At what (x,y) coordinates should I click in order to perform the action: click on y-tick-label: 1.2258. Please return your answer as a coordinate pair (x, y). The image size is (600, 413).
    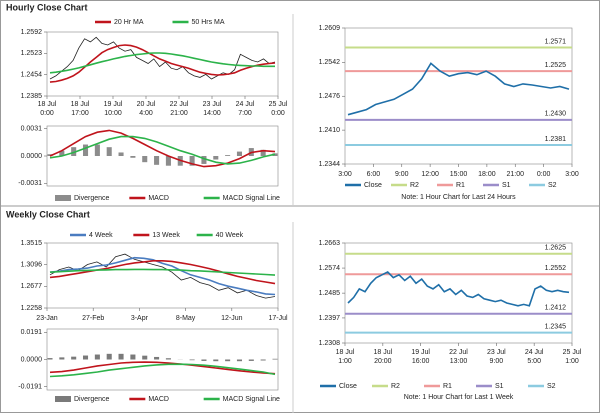
    Looking at the image, I should click on (32, 308).